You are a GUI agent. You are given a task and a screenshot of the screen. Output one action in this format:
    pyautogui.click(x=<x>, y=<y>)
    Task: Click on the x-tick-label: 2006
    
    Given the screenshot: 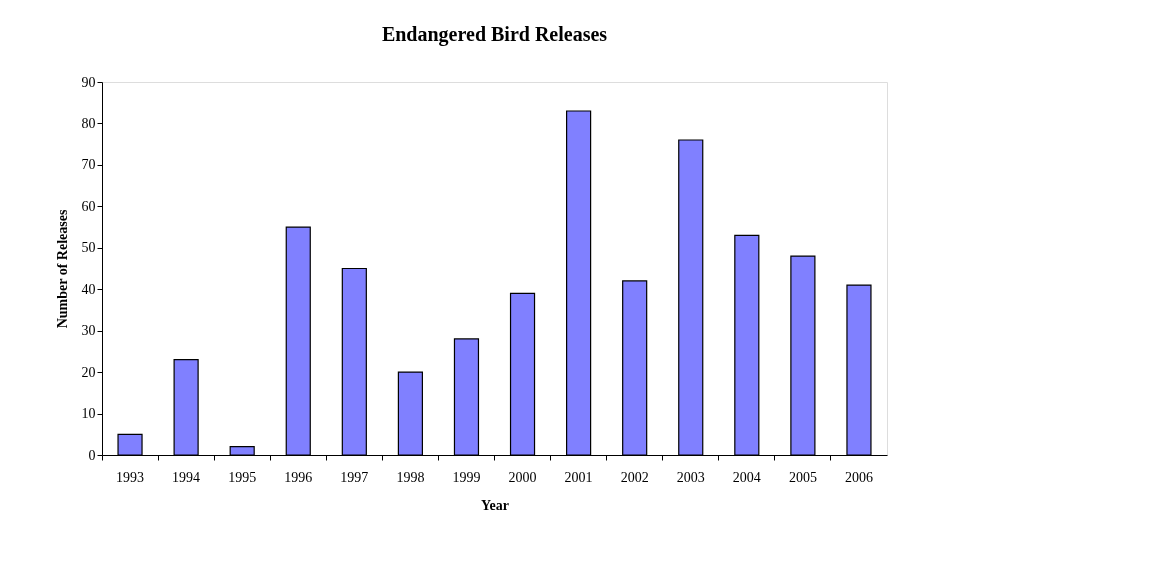 What is the action you would take?
    pyautogui.click(x=858, y=477)
    